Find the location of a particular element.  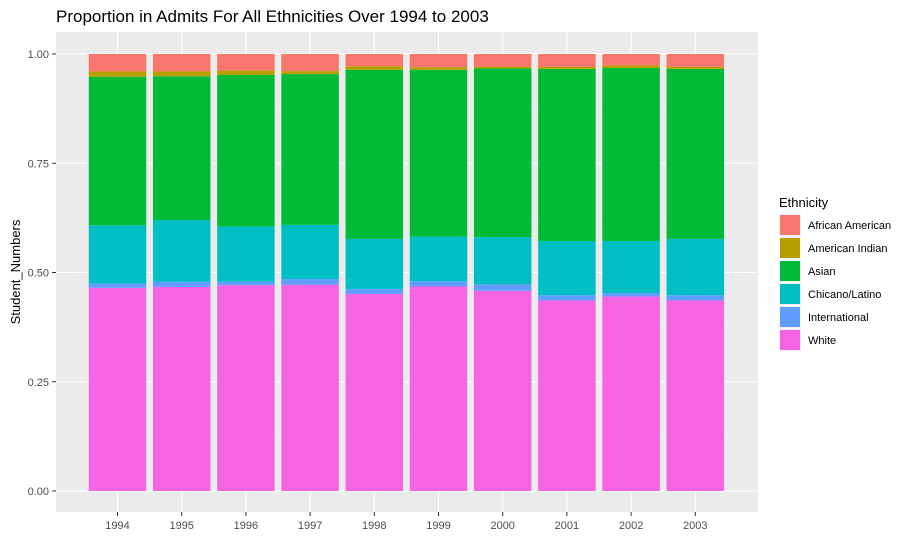

legend-swatch-international is located at coordinates (790, 317).